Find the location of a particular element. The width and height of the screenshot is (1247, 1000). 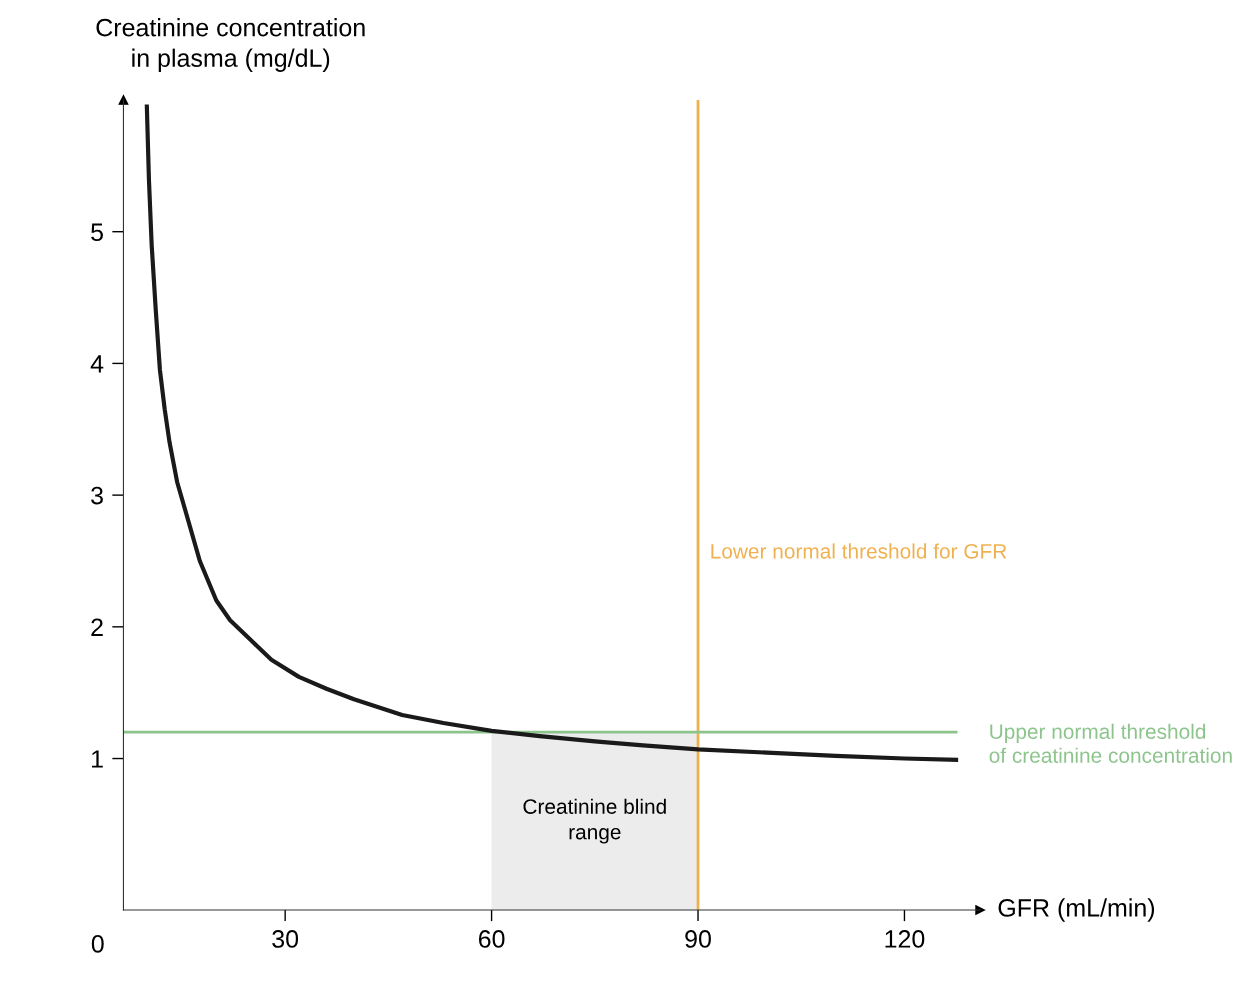

x-tick-label: 90 is located at coordinates (698, 939).